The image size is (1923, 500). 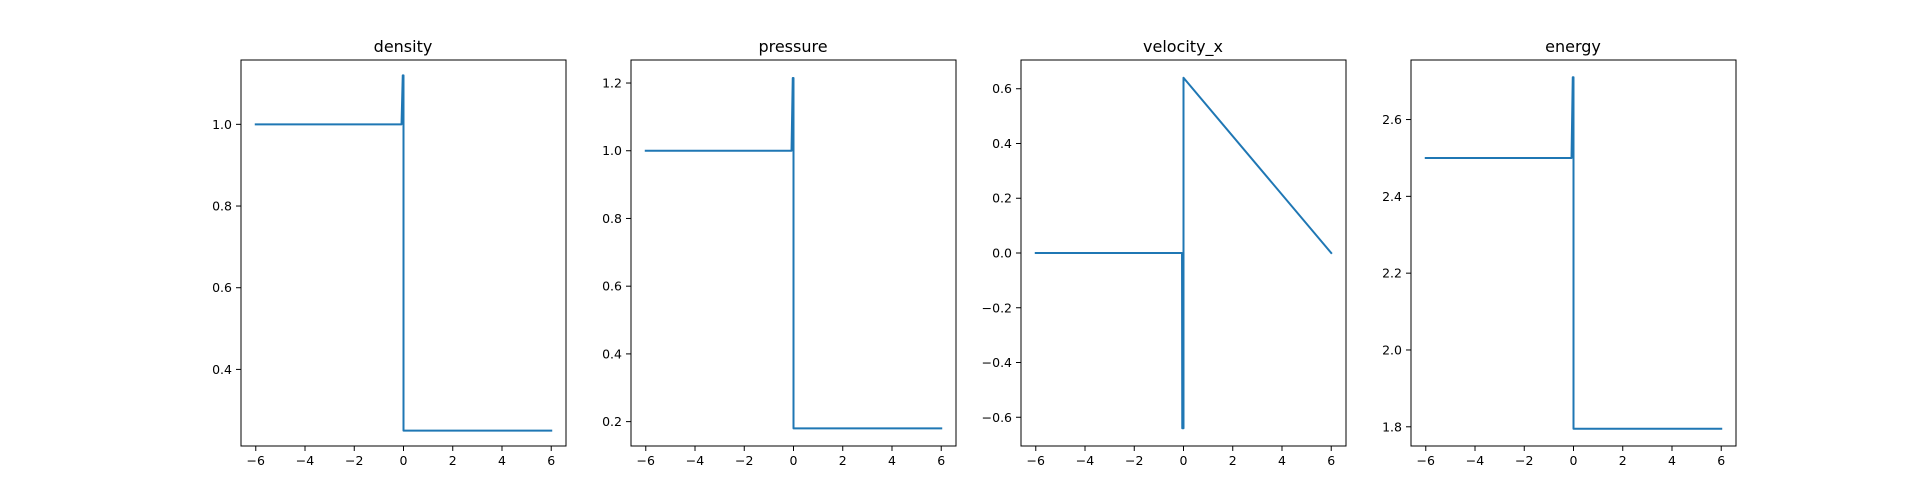 What do you see at coordinates (1183, 47) in the screenshot?
I see `velocity-x-title: velocity_x` at bounding box center [1183, 47].